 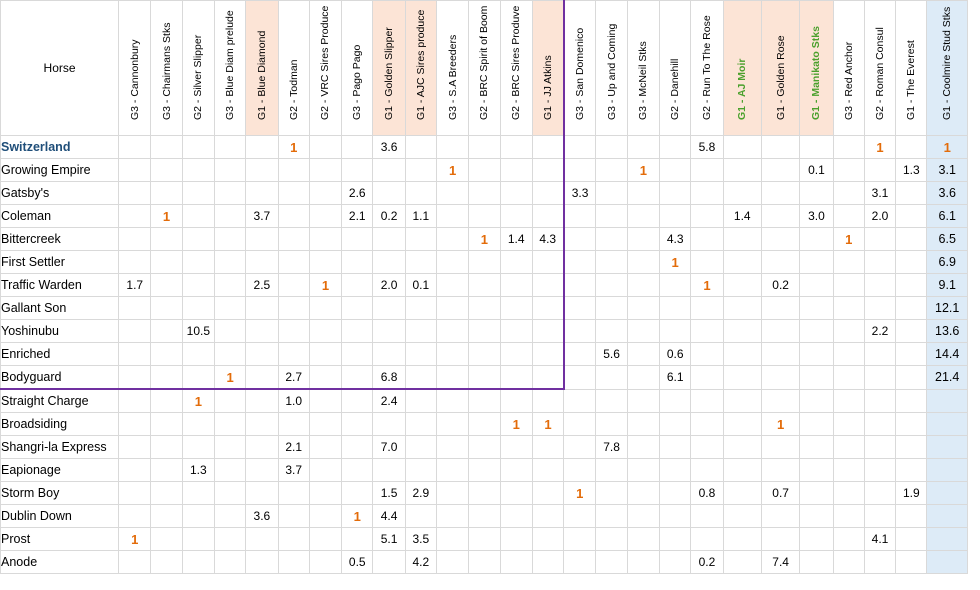 What do you see at coordinates (643, 68) in the screenshot?
I see `race-column-header: G3 - McNeil Stks` at bounding box center [643, 68].